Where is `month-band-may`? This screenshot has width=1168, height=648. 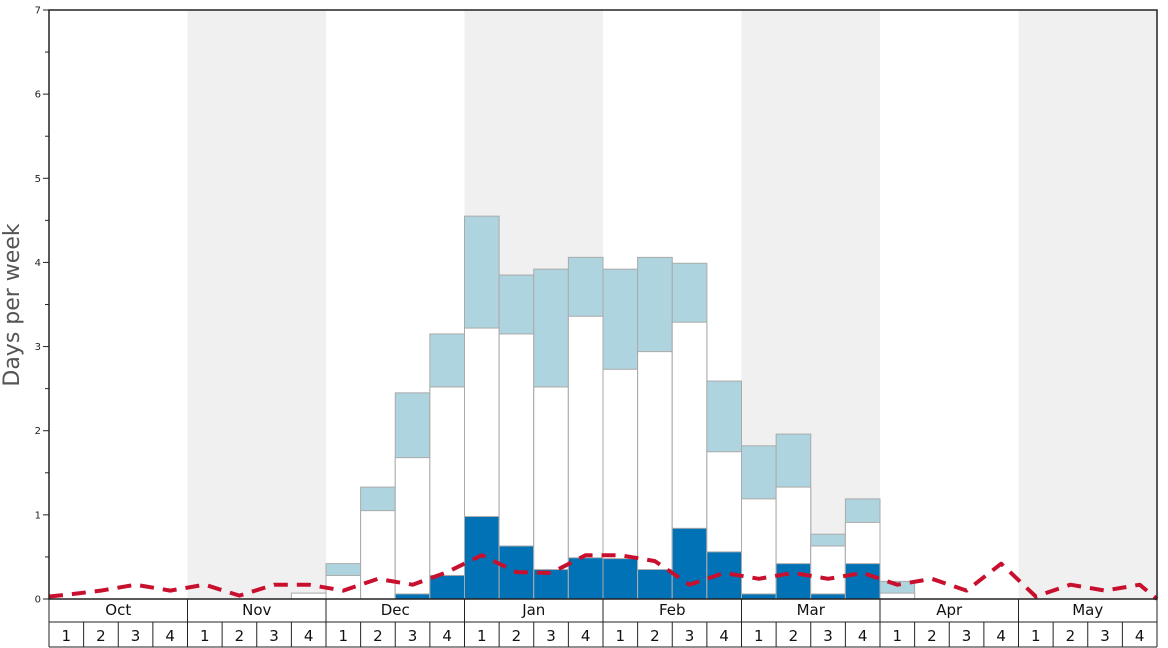
month-band-may is located at coordinates (1087, 304).